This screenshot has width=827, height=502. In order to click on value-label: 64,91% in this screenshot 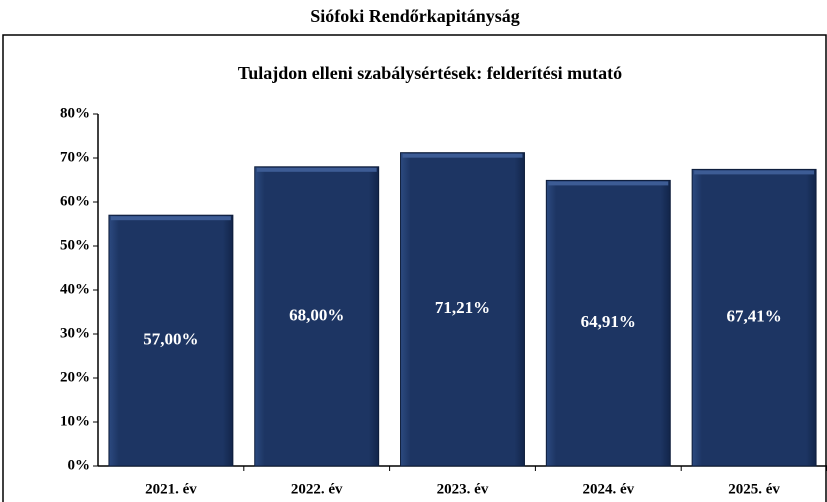, I will do `click(608, 321)`.